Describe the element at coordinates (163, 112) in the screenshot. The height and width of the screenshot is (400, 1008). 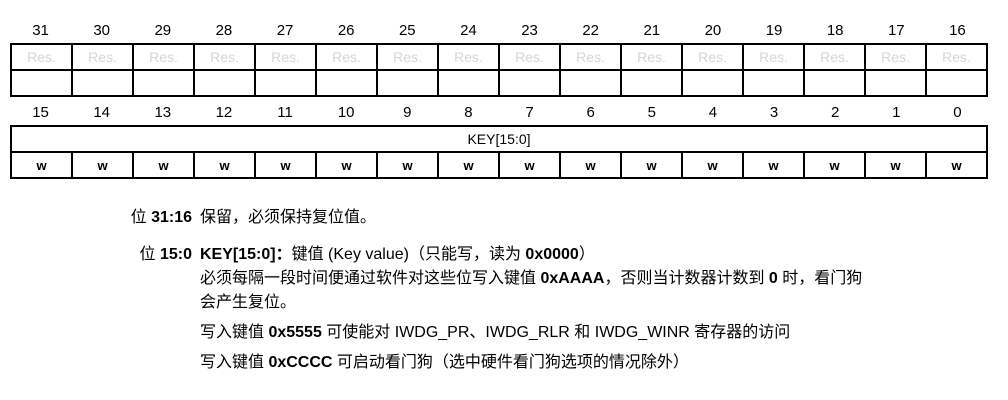
I see `bit-number: 13` at that location.